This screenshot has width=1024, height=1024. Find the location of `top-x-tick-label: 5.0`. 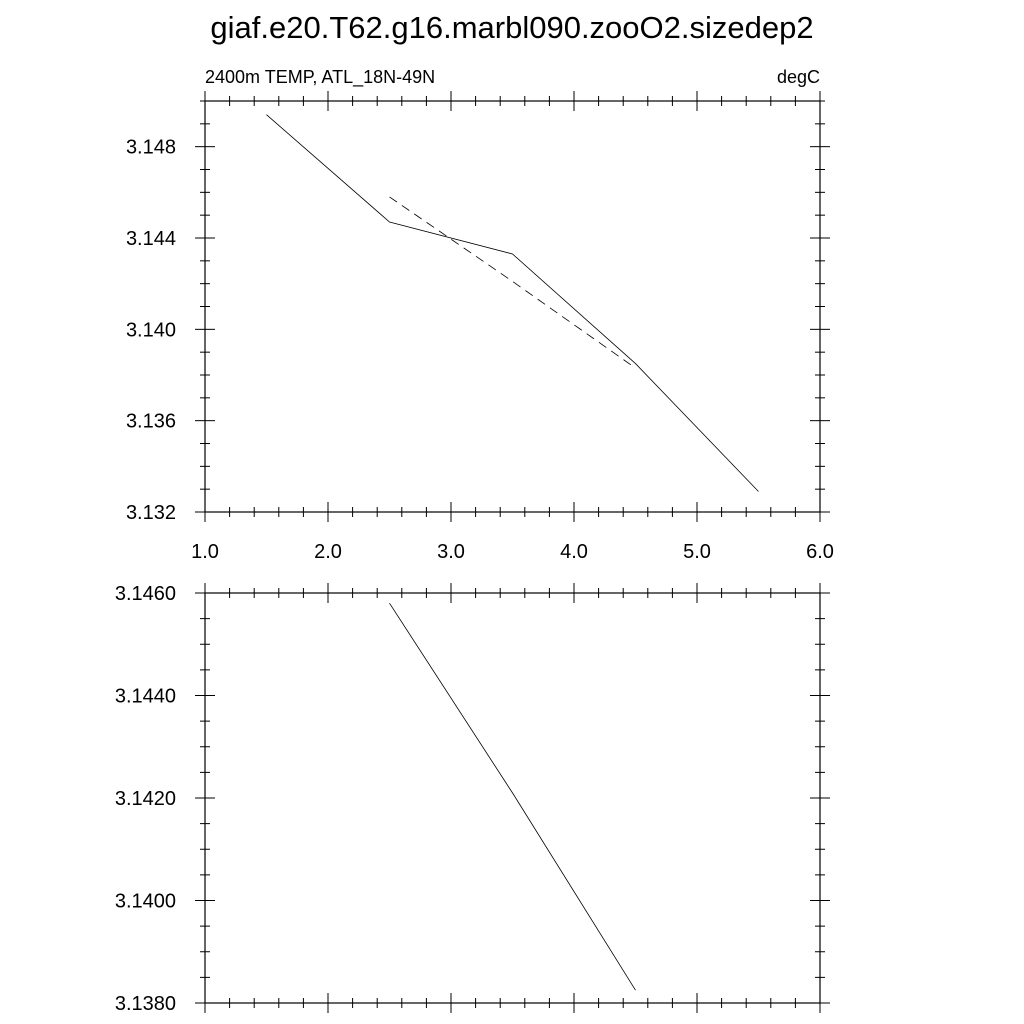

top-x-tick-label: 5.0 is located at coordinates (697, 552).